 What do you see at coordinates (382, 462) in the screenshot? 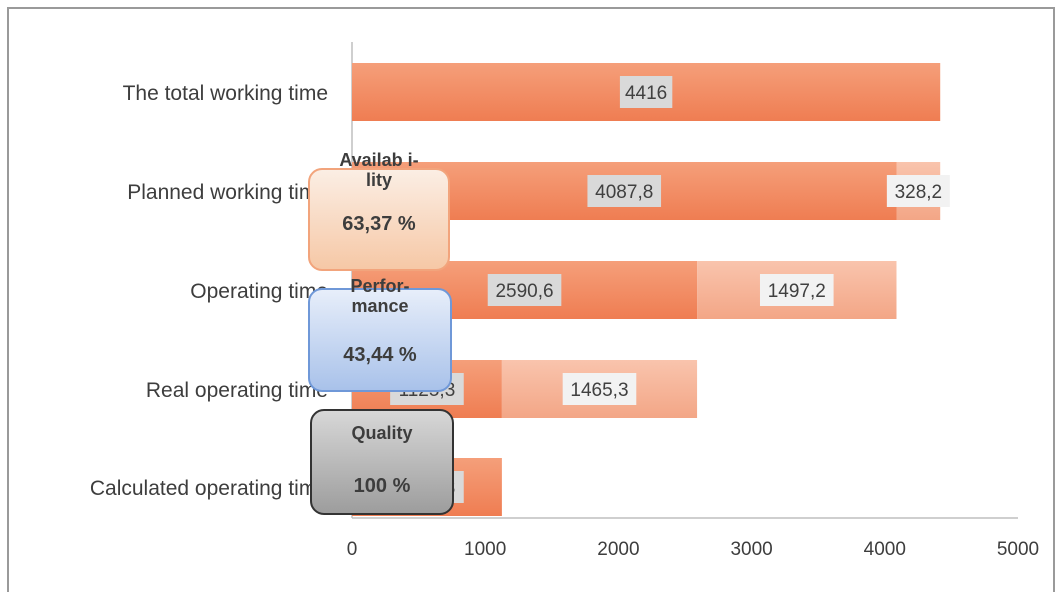
I see `quality-callout: Quality 100 %` at bounding box center [382, 462].